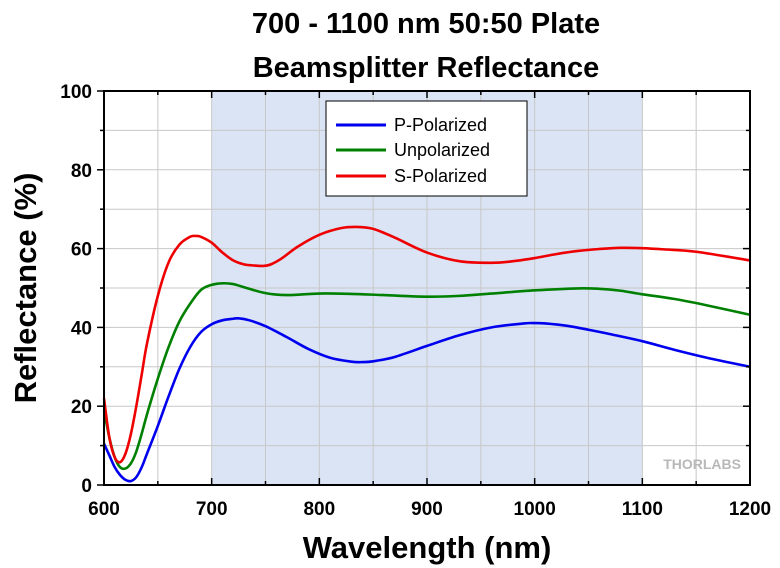 Image resolution: width=780 pixels, height=568 pixels. Describe the element at coordinates (427, 547) in the screenshot. I see `x-axis-title: Wavelength (nm)` at that location.